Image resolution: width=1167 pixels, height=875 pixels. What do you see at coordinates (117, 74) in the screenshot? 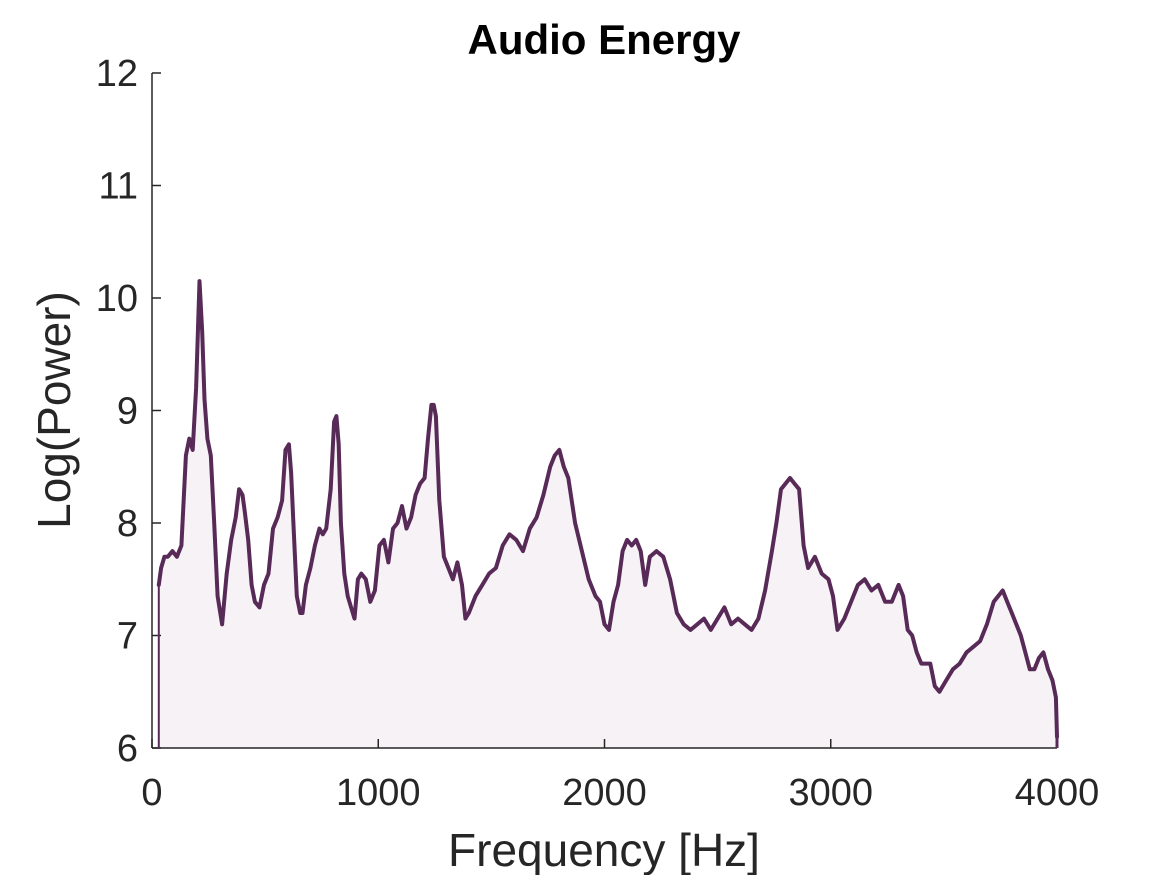
I see `y-tick-label: 12` at bounding box center [117, 74].